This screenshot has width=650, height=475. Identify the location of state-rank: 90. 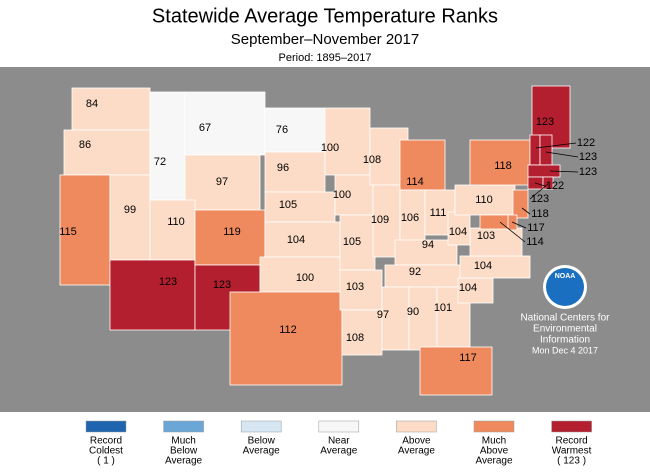
(413, 312).